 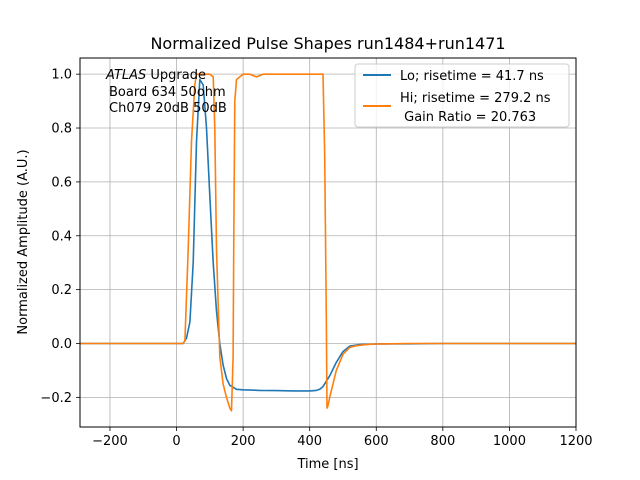 I want to click on x-tick-label: 1200, so click(x=575, y=441).